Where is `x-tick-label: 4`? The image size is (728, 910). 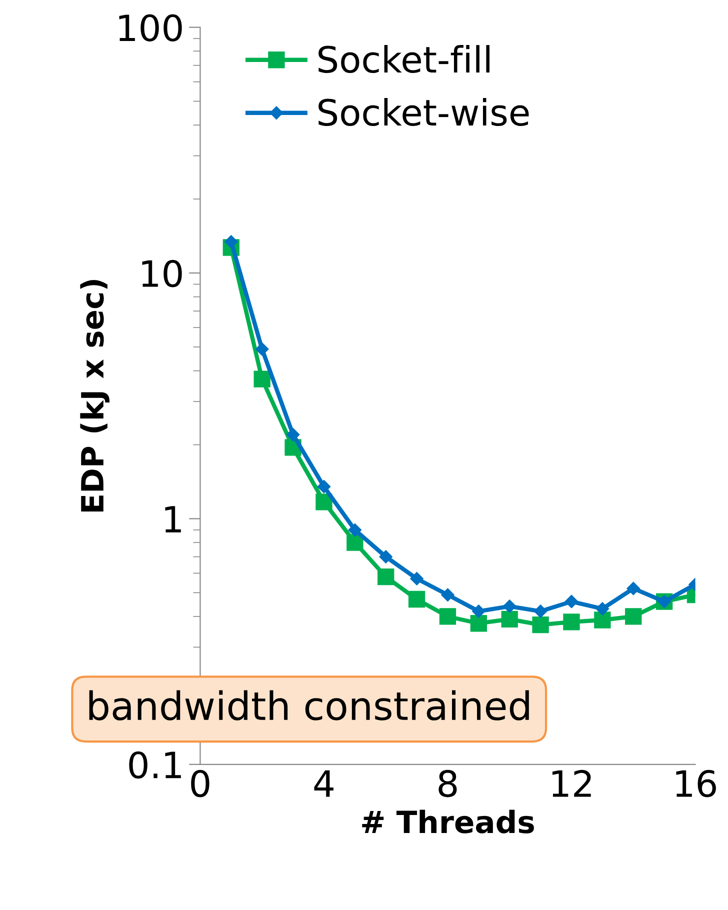
x-tick-label: 4 is located at coordinates (324, 783).